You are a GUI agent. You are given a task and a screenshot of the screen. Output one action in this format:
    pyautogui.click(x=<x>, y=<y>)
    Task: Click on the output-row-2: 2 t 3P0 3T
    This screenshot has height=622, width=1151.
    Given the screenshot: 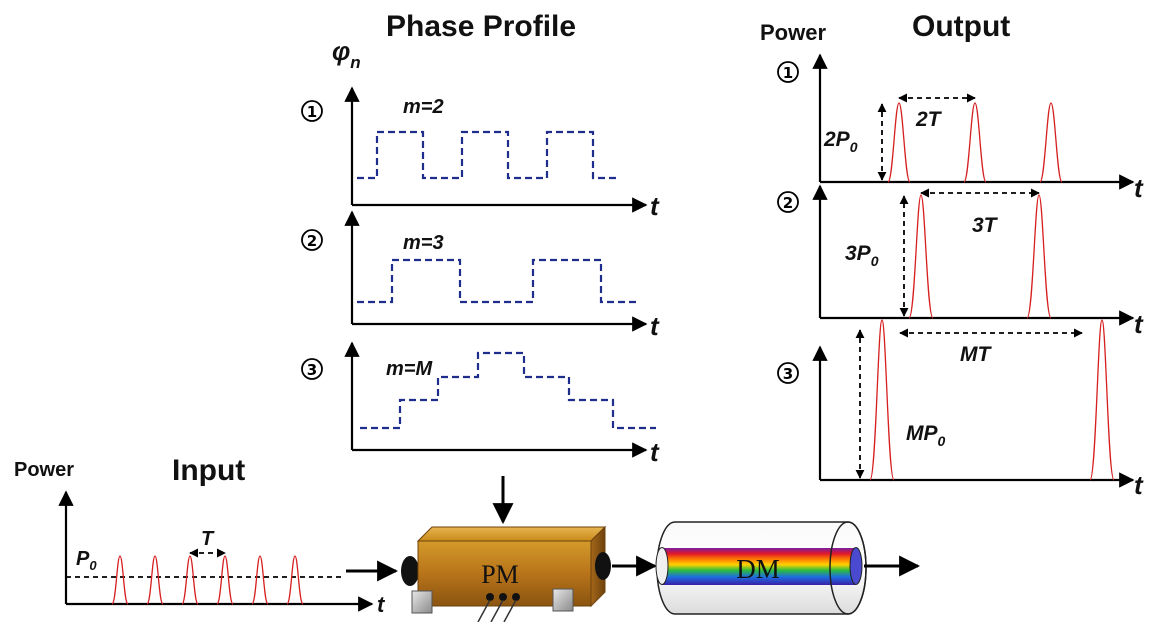 What is the action you would take?
    pyautogui.click(x=960, y=261)
    